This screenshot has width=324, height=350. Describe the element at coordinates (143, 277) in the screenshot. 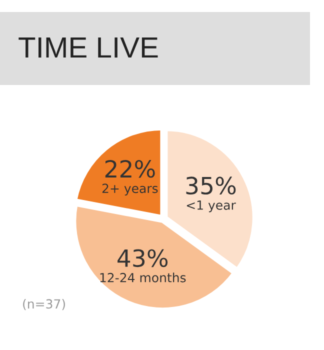

I see `slice-label: 12-24 months` at that location.